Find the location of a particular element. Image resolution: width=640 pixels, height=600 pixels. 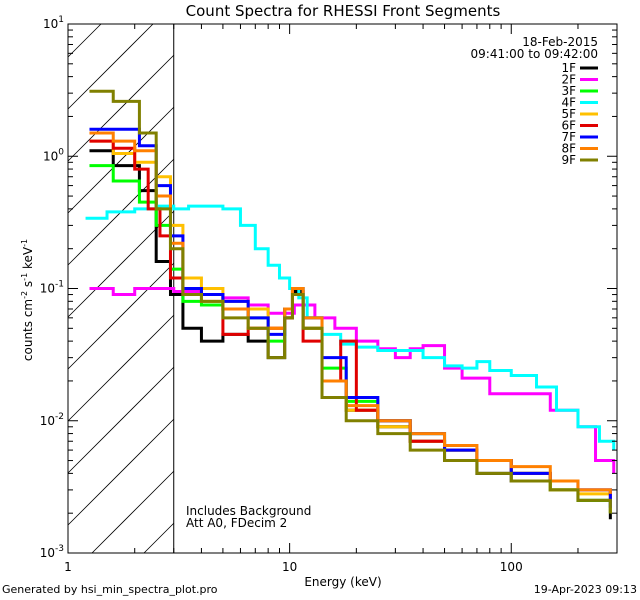

y-tick-label: 10⁻¹ is located at coordinates (52, 288).